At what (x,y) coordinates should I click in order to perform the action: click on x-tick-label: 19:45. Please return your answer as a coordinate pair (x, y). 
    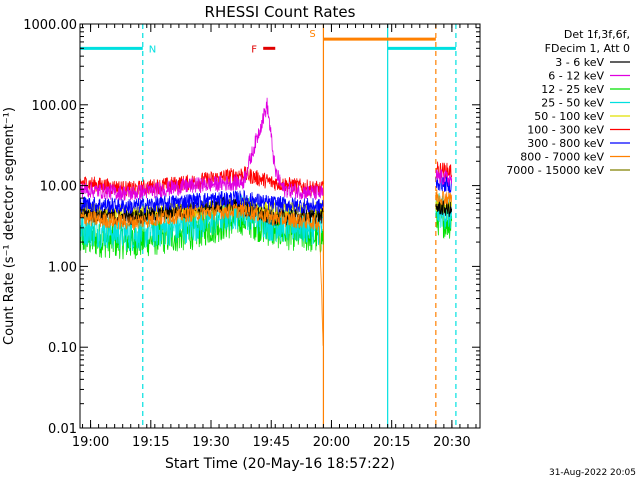
    Looking at the image, I should click on (271, 442).